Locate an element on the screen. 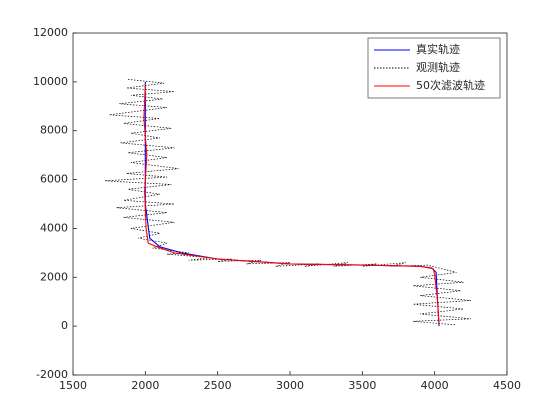 The width and height of the screenshot is (560, 420). y-tick-label: -2000 is located at coordinates (52, 374).